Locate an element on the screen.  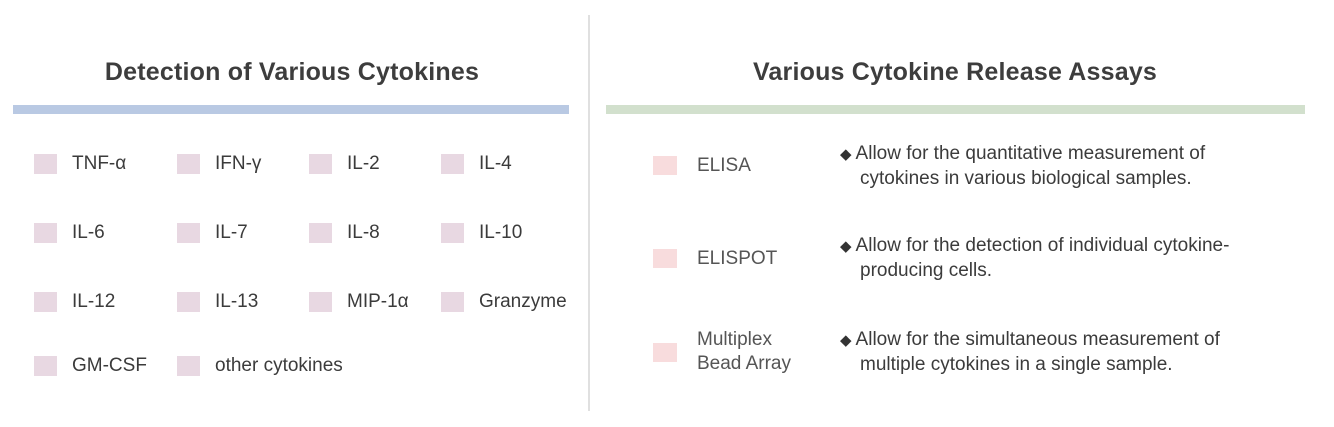
assay-name: ELISPOT is located at coordinates (737, 258).